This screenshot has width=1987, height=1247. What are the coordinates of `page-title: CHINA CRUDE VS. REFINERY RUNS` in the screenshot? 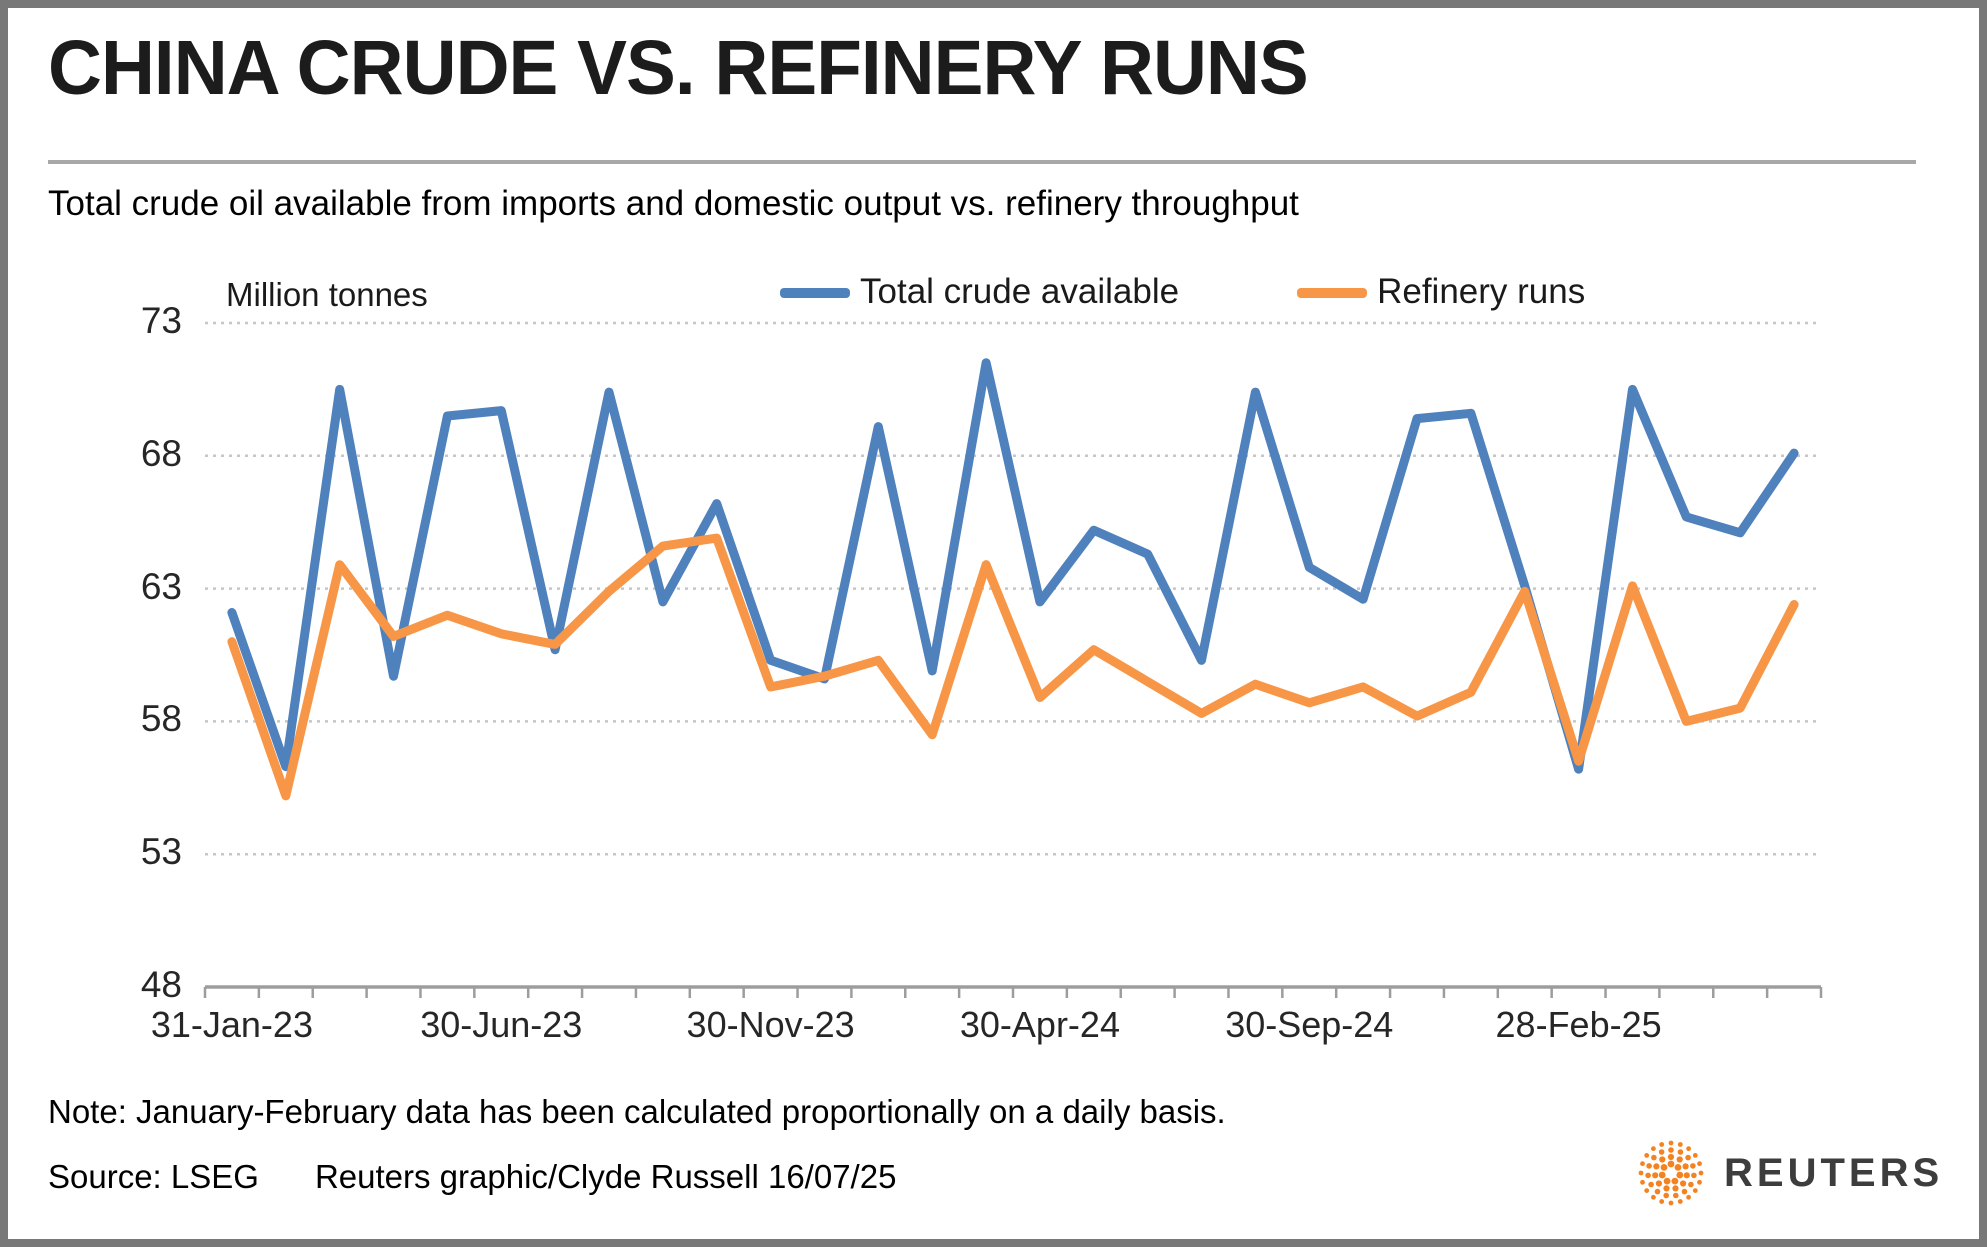 It's located at (678, 68).